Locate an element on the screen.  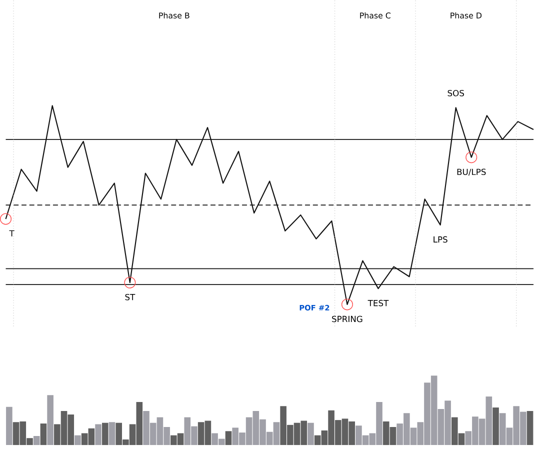
annotation: T is located at coordinates (11, 233).